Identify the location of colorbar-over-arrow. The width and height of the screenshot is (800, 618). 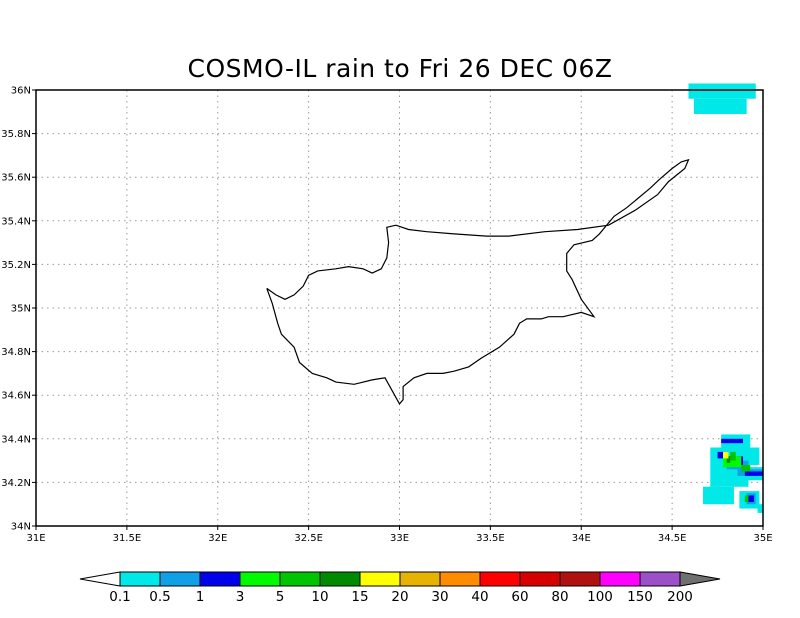
(700, 579).